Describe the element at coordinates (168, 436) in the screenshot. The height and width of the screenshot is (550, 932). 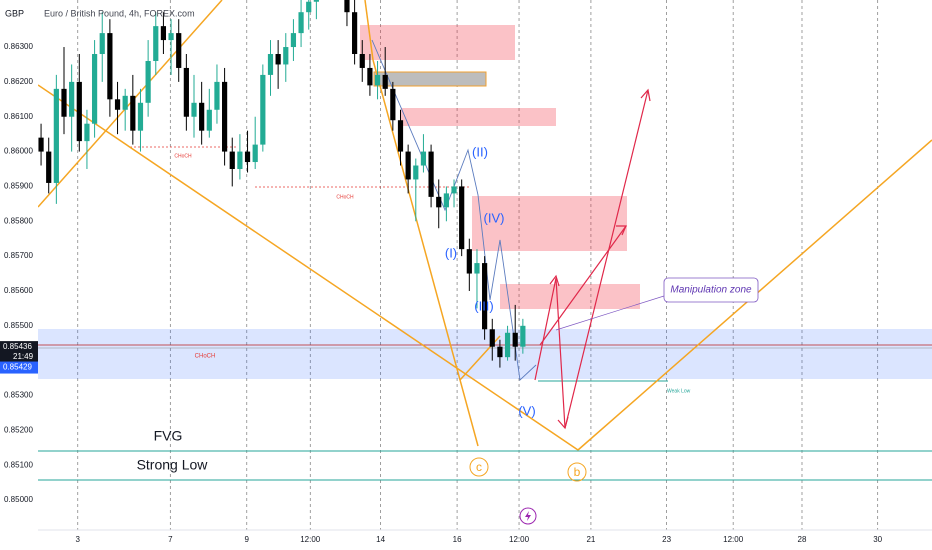
I see `fvg-label: FVG` at that location.